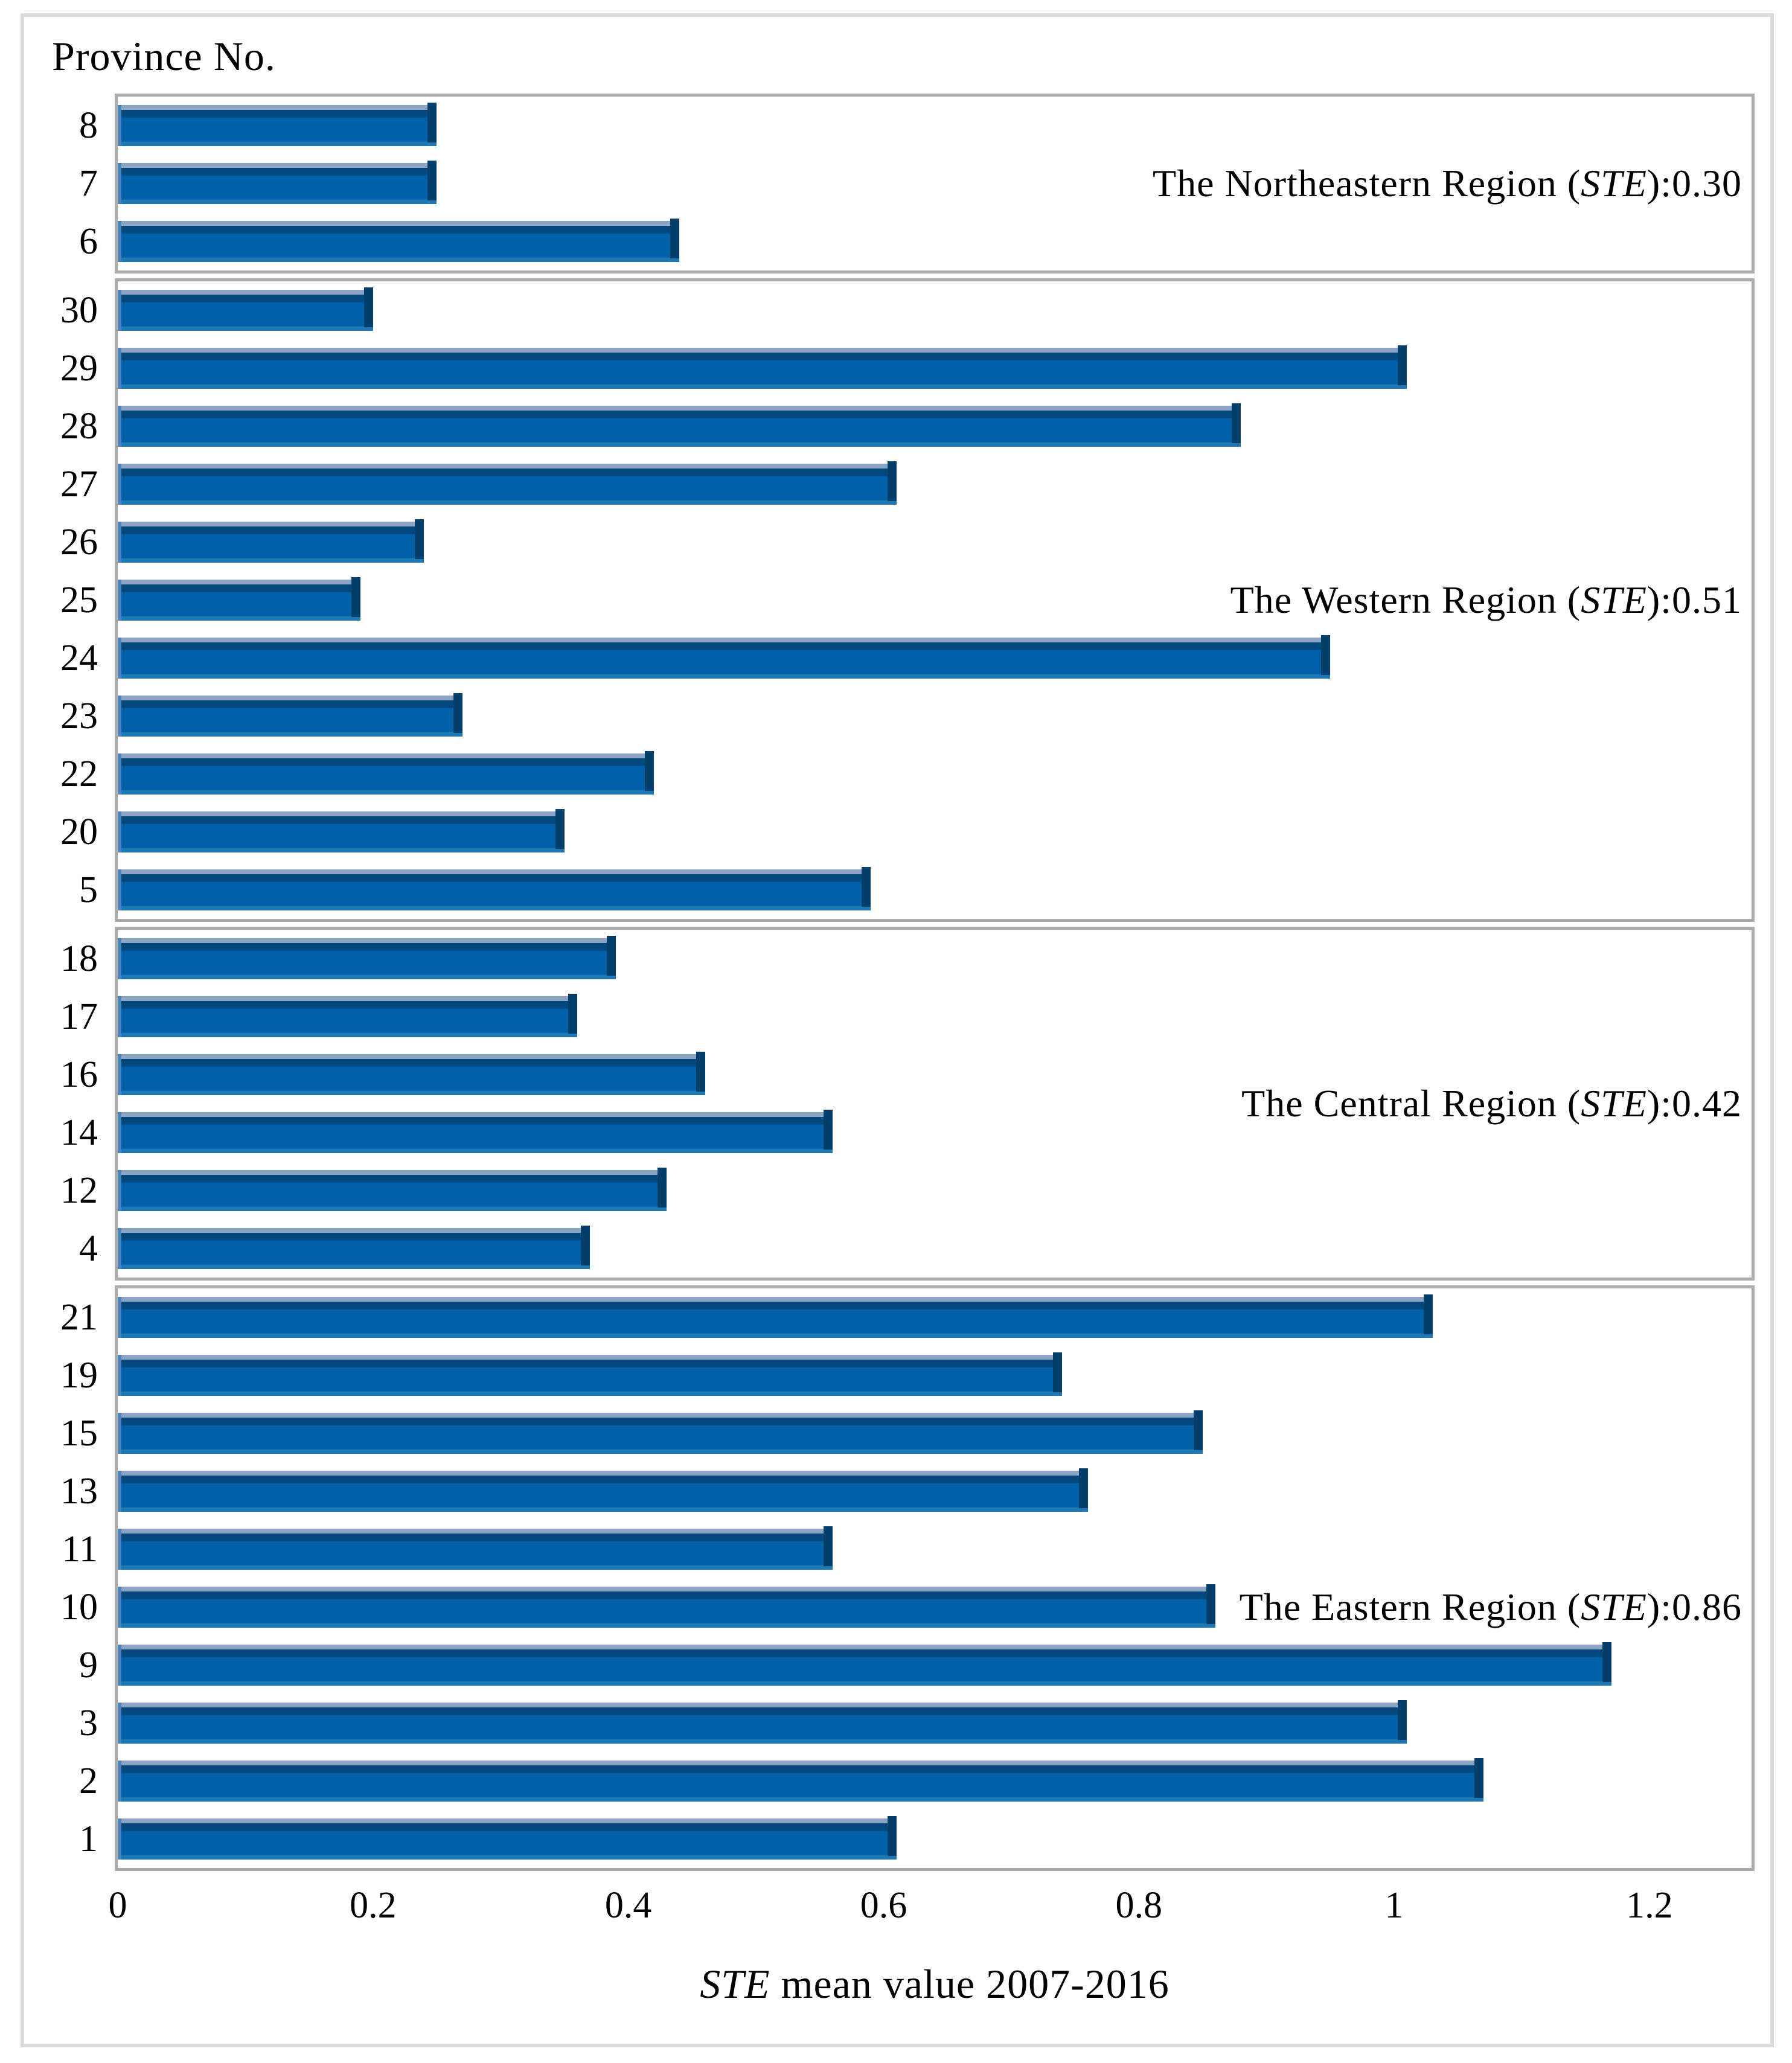 This screenshot has height=2063, width=1792. Describe the element at coordinates (79, 958) in the screenshot. I see `province-label-18: 18` at that location.